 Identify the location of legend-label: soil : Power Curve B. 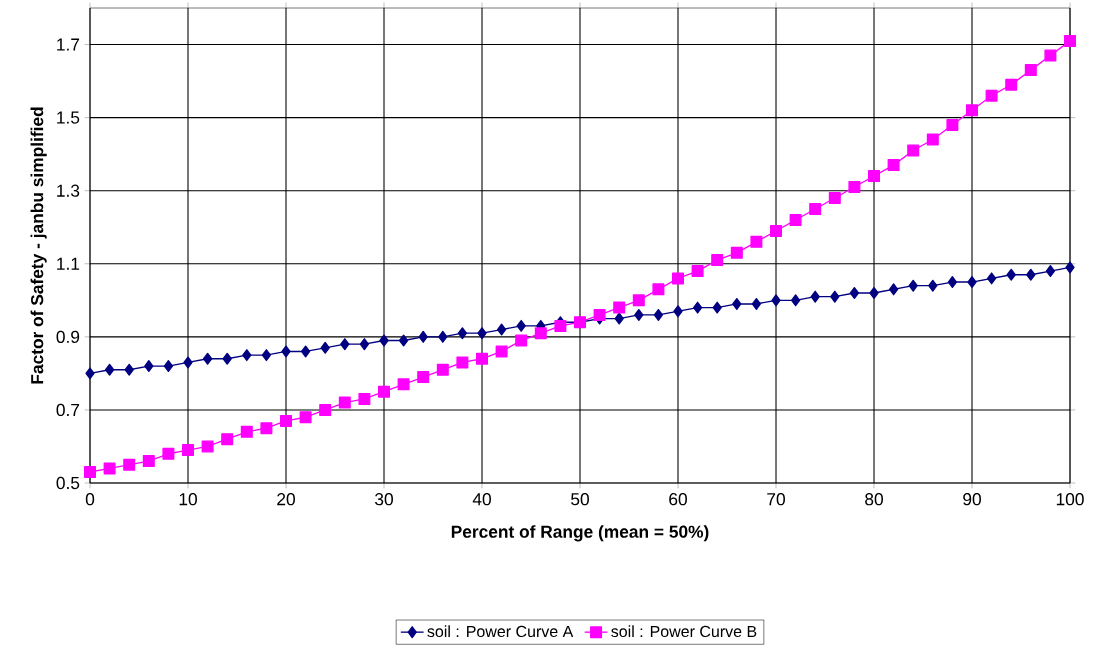
(684, 631).